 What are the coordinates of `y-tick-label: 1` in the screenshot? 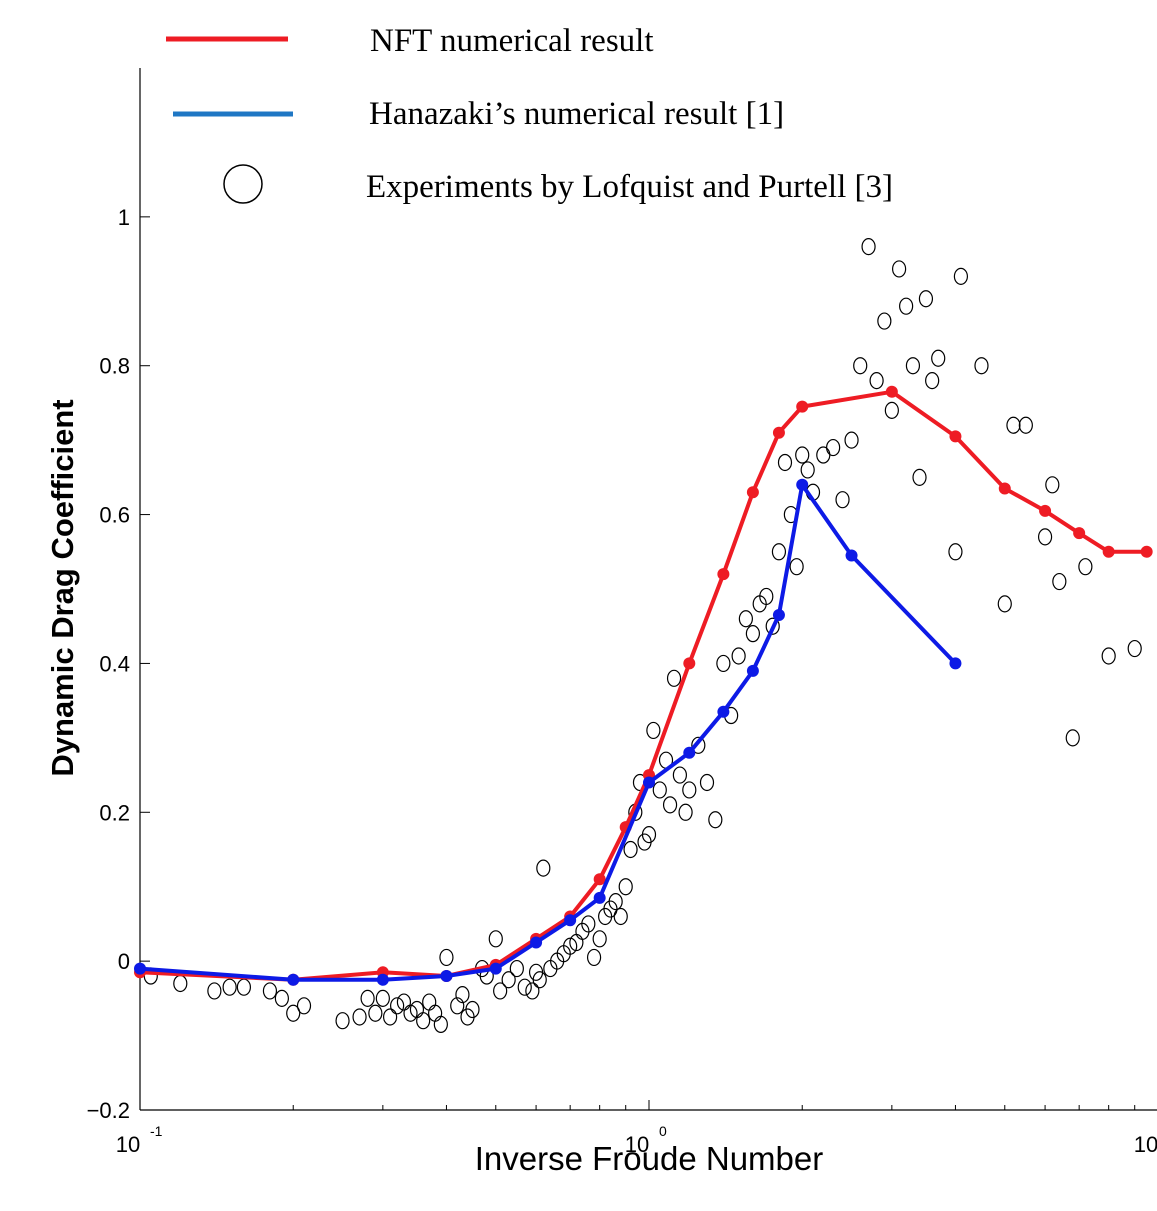 It's located at (124, 217).